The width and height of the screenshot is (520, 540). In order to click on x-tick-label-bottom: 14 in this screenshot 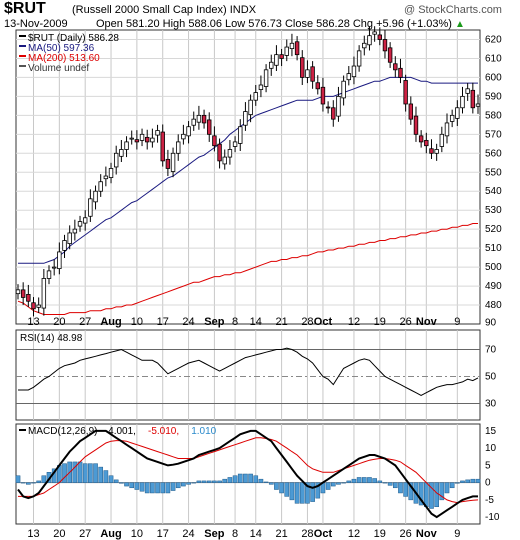, I will do `click(256, 534)`.